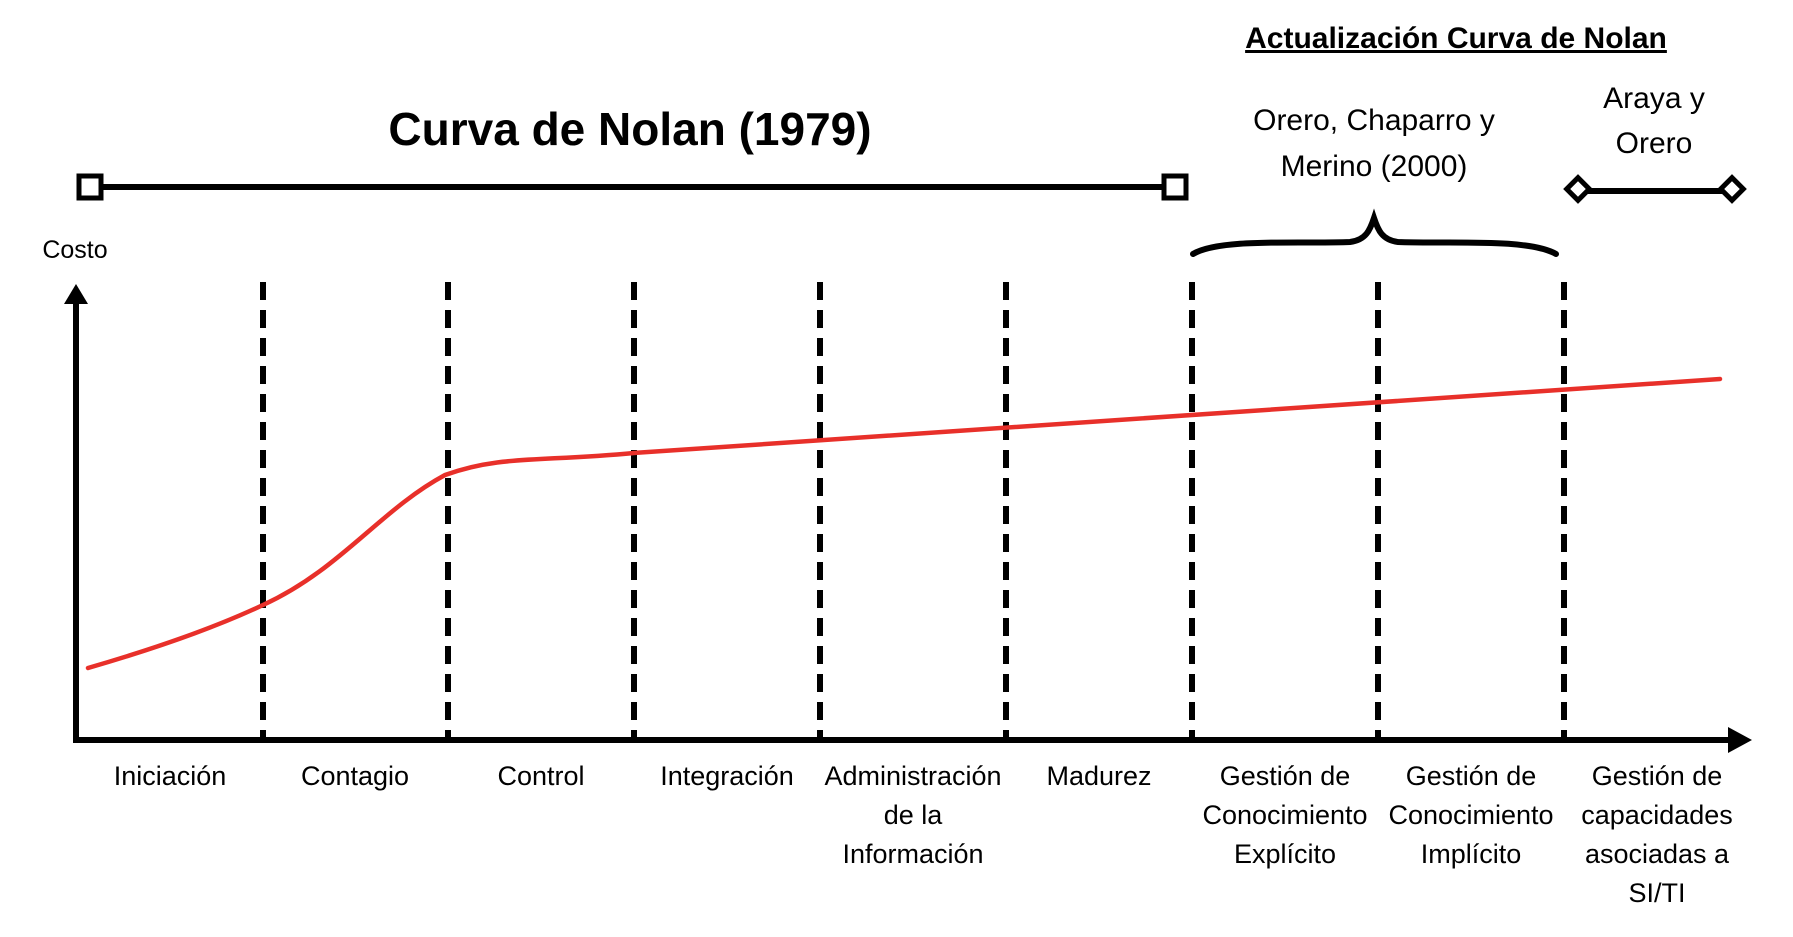  I want to click on stage-label-line: Madurez, so click(1098, 776).